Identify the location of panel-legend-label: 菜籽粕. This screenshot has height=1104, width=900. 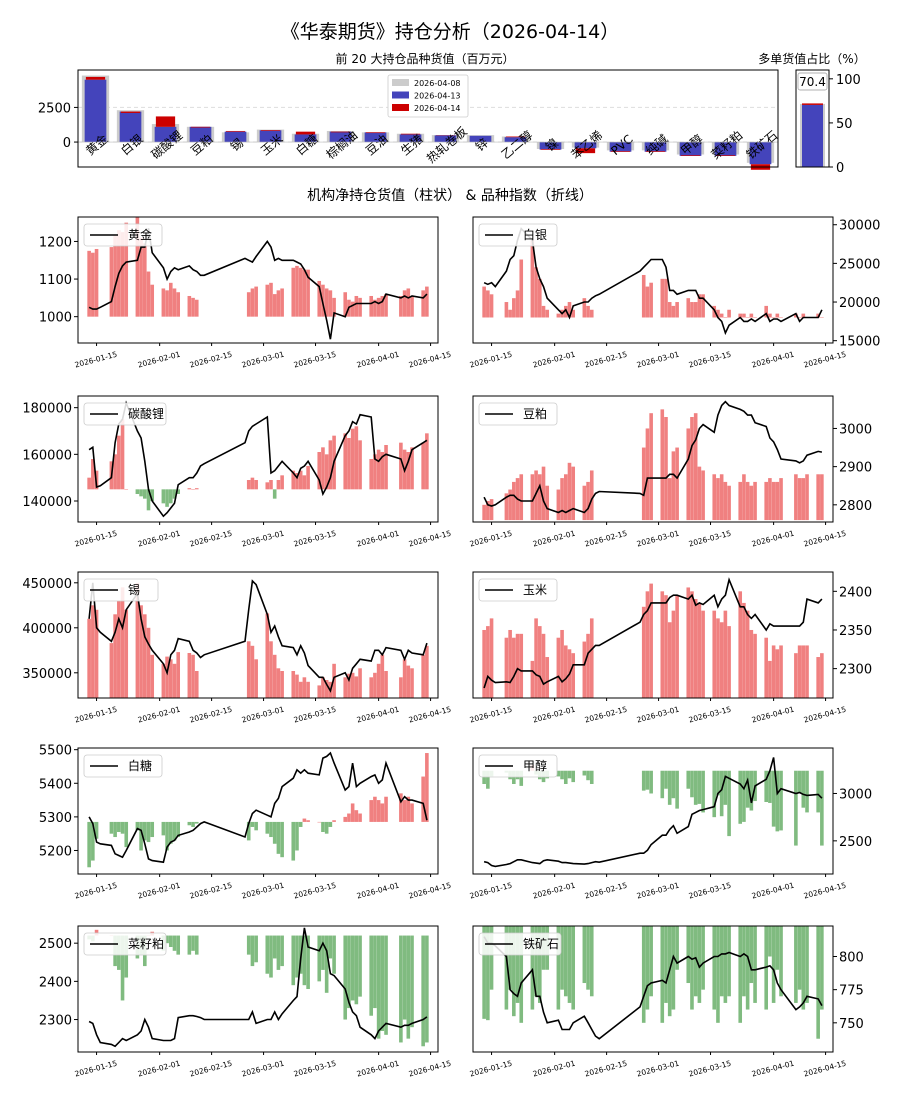
(146, 943).